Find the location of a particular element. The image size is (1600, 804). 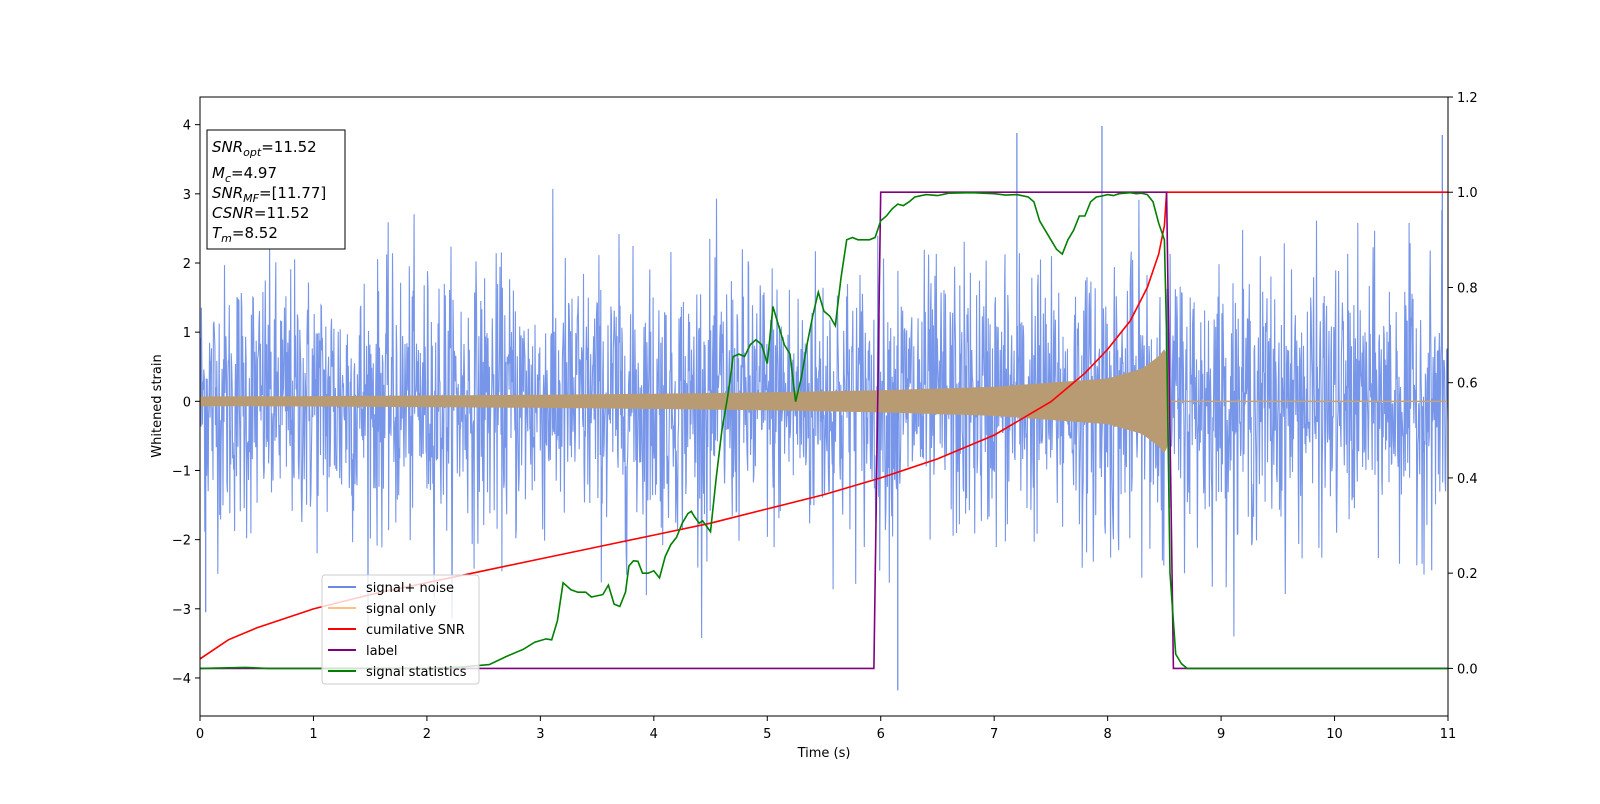

legend-label: cumilative SNR is located at coordinates (415, 630).